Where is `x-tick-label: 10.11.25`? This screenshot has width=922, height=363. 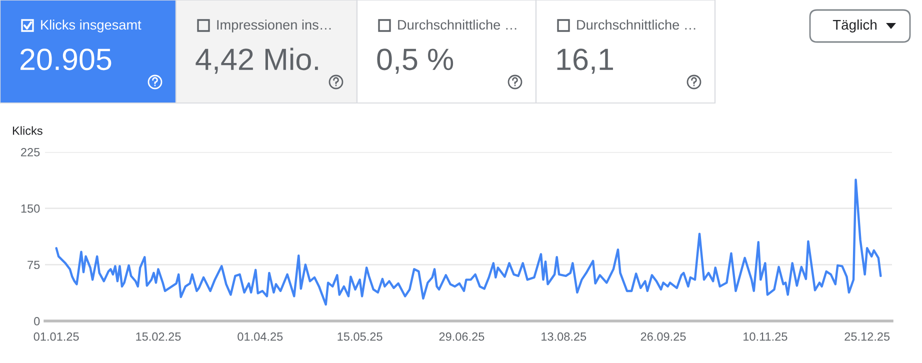
x-tick-label: 10.11.25 is located at coordinates (766, 336).